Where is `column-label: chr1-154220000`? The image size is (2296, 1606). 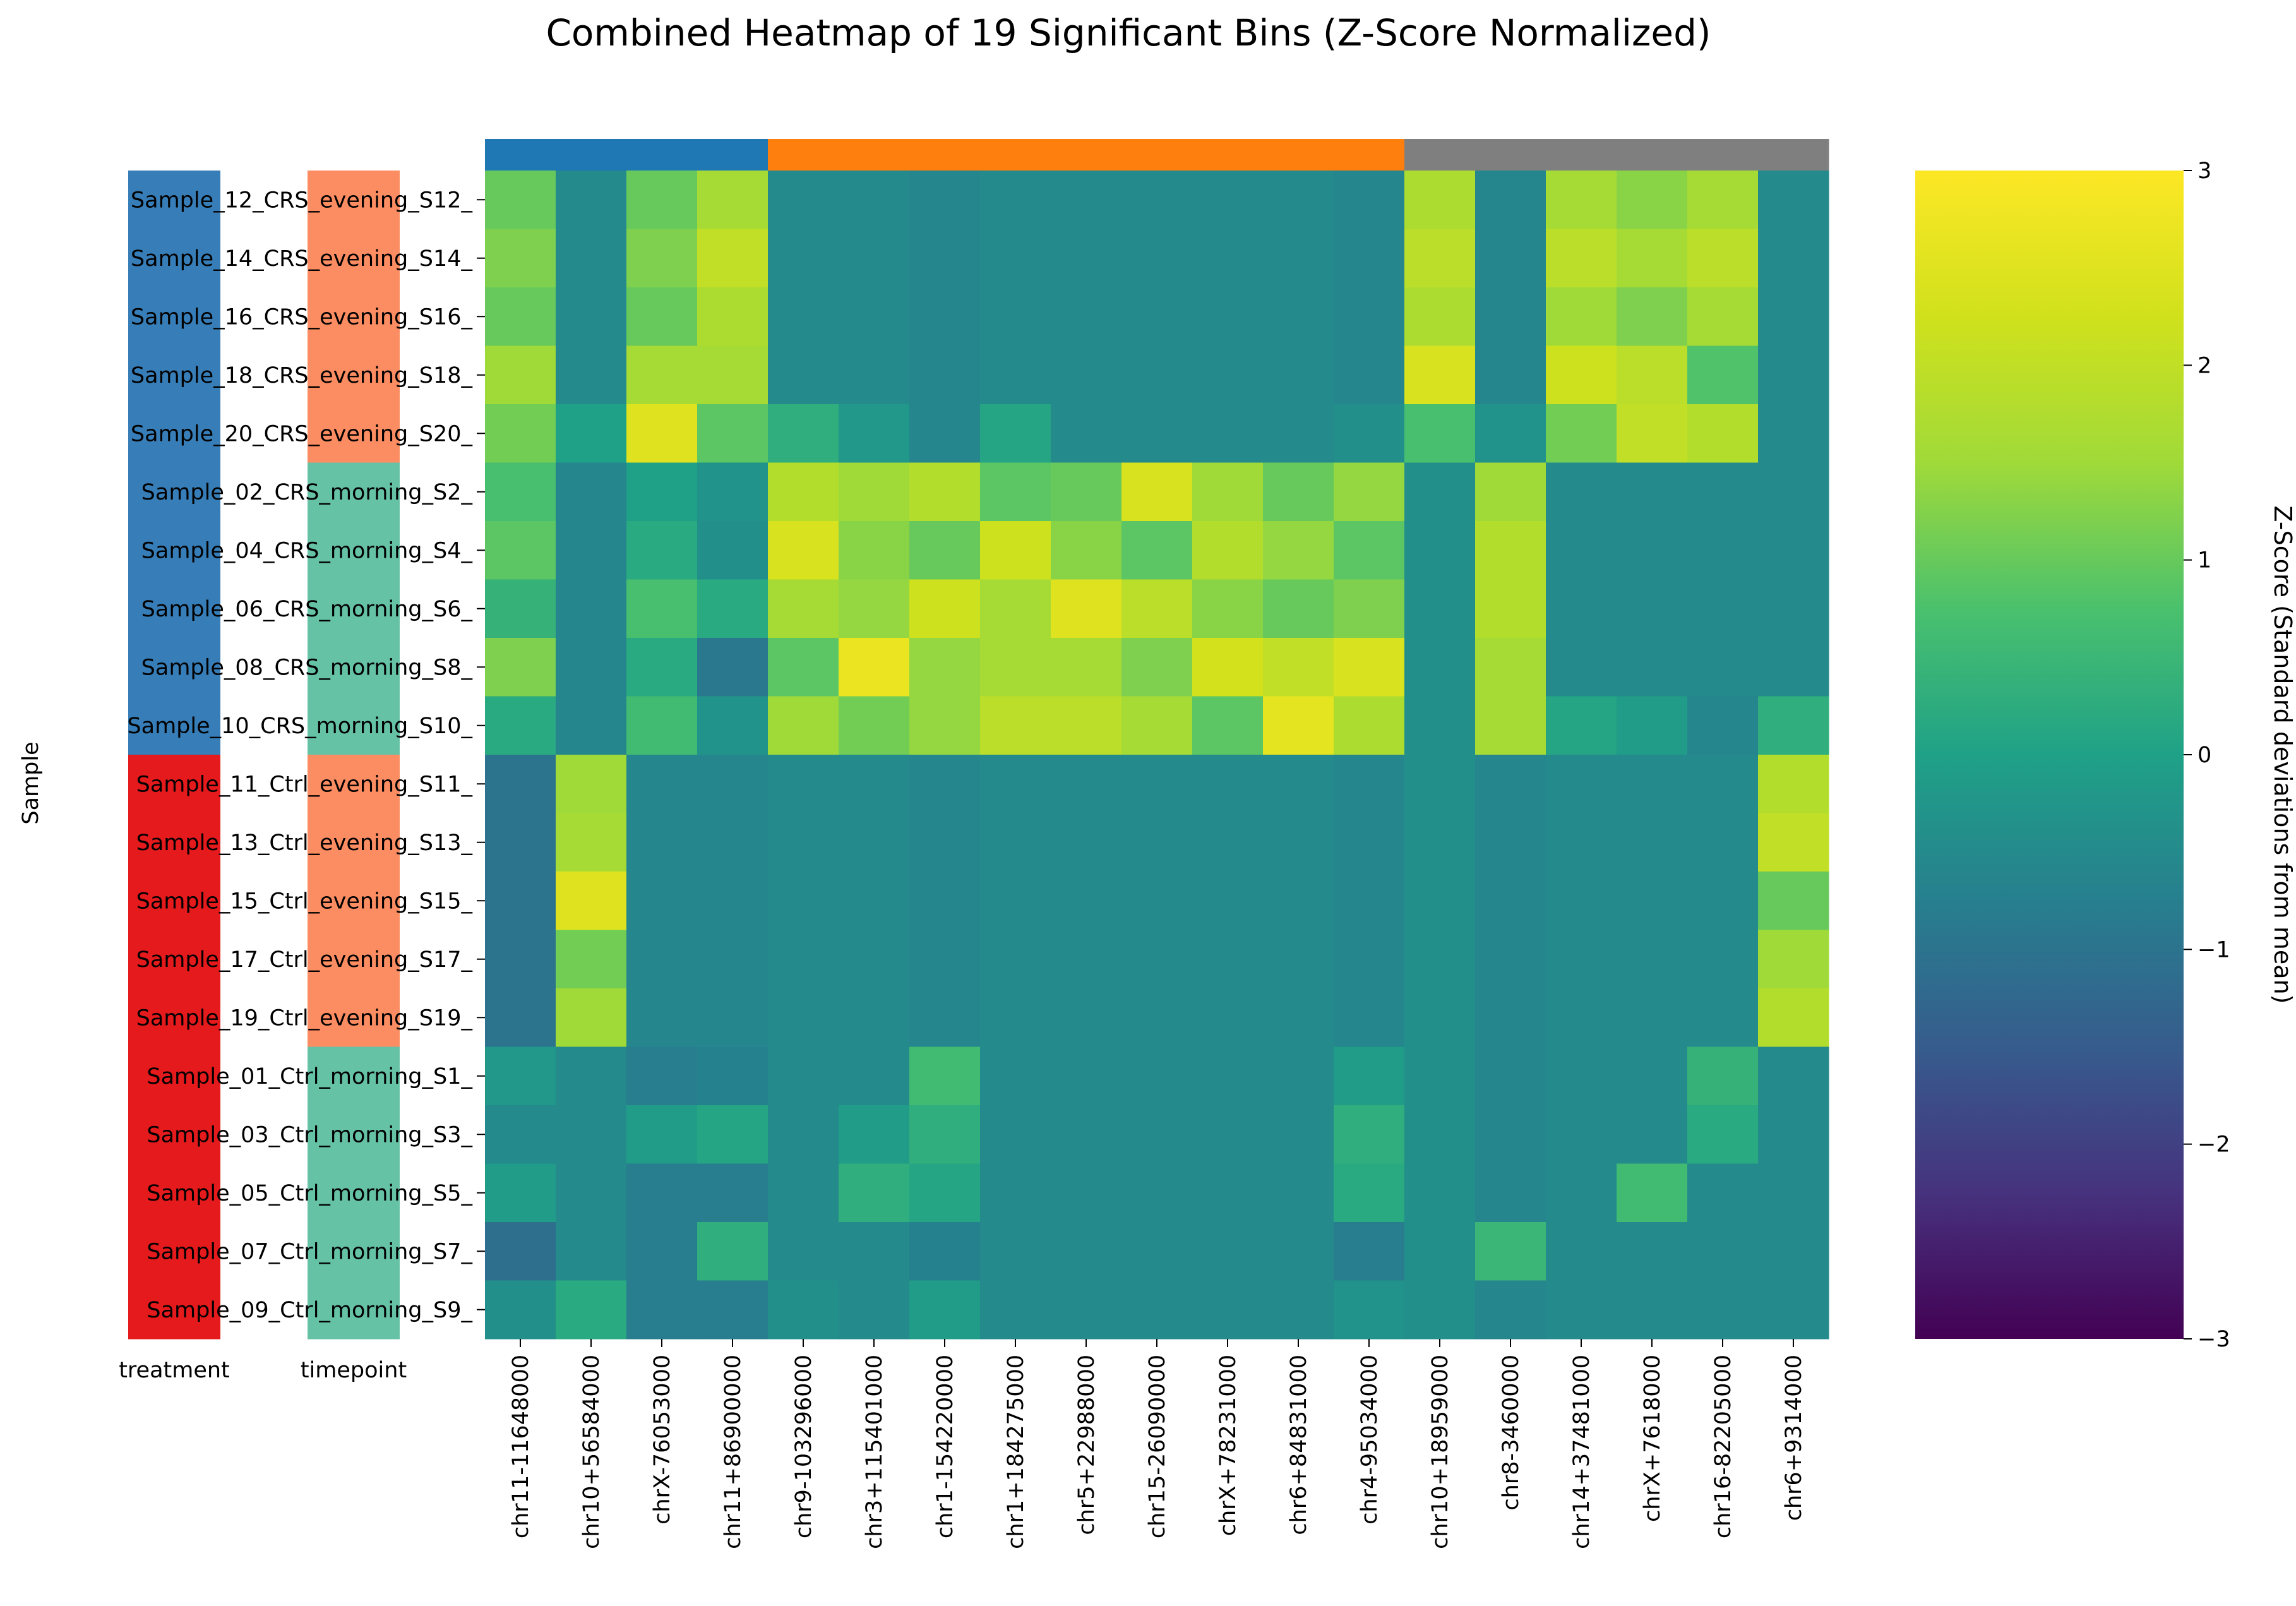 column-label: chr1-154220000 is located at coordinates (945, 1446).